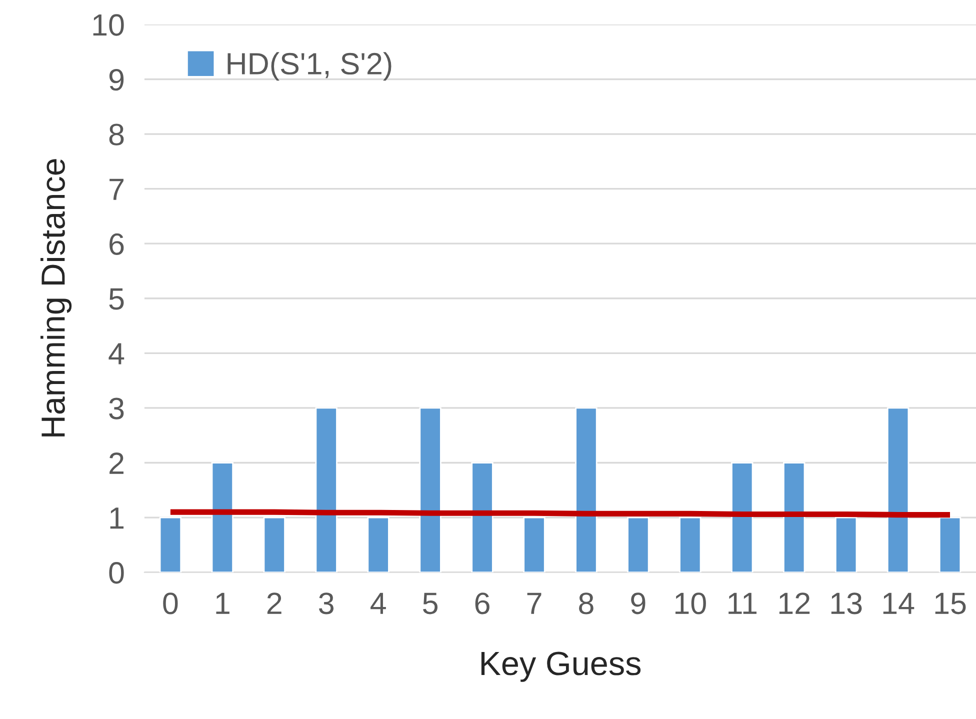  Describe the element at coordinates (378, 603) in the screenshot. I see `x-tick-label: 4` at that location.